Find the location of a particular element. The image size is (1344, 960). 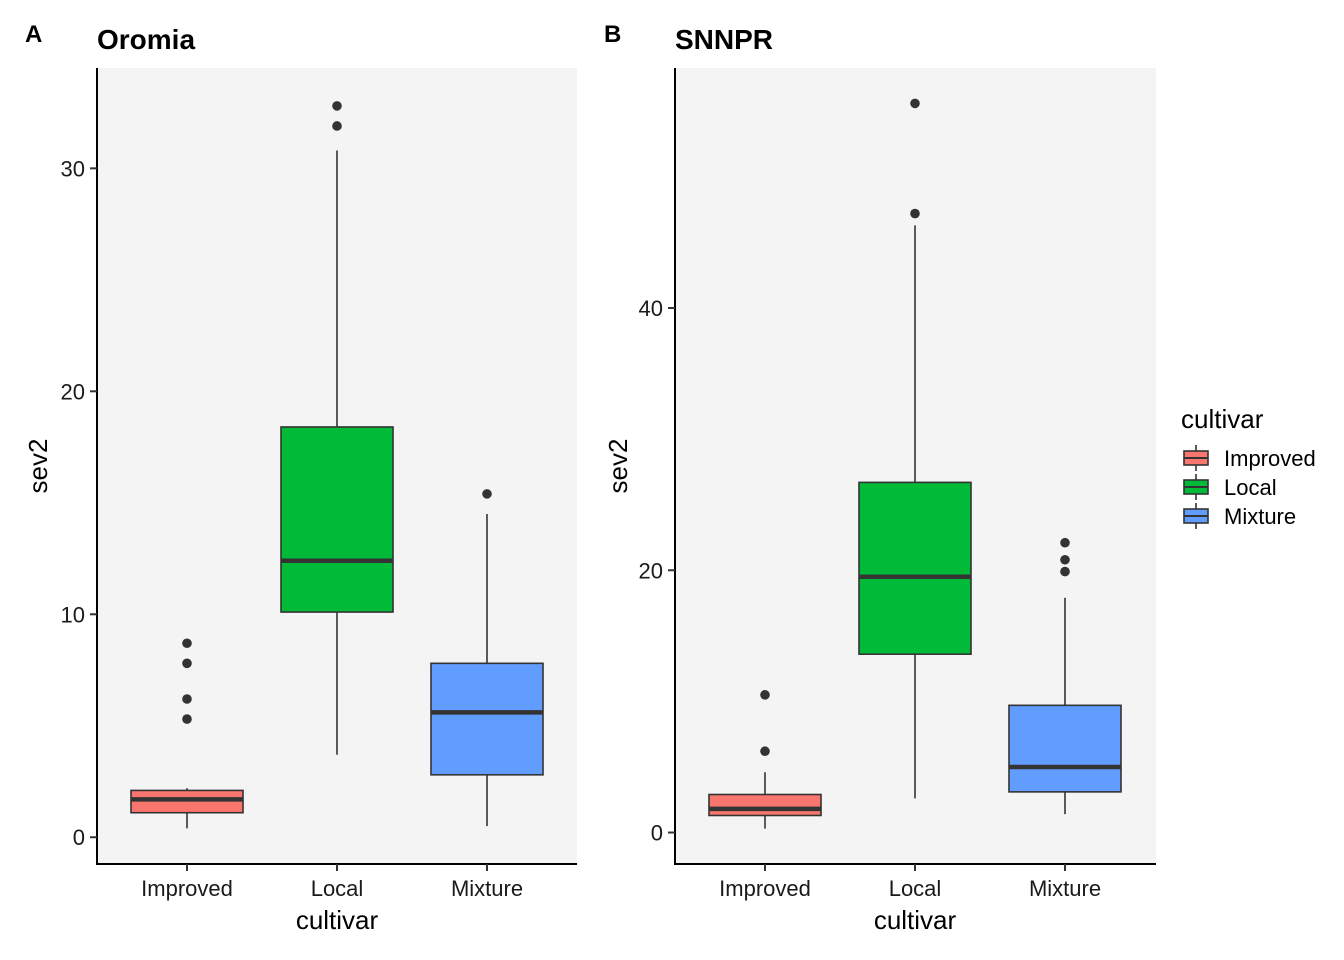

x-axis-title-oromia: cultivar is located at coordinates (337, 920).